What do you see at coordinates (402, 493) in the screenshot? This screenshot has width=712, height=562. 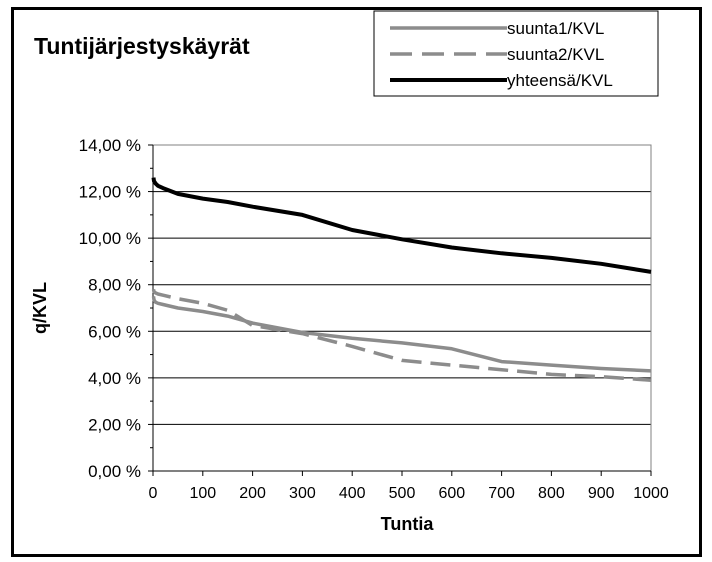 I see `x-tick-label: 500` at bounding box center [402, 493].